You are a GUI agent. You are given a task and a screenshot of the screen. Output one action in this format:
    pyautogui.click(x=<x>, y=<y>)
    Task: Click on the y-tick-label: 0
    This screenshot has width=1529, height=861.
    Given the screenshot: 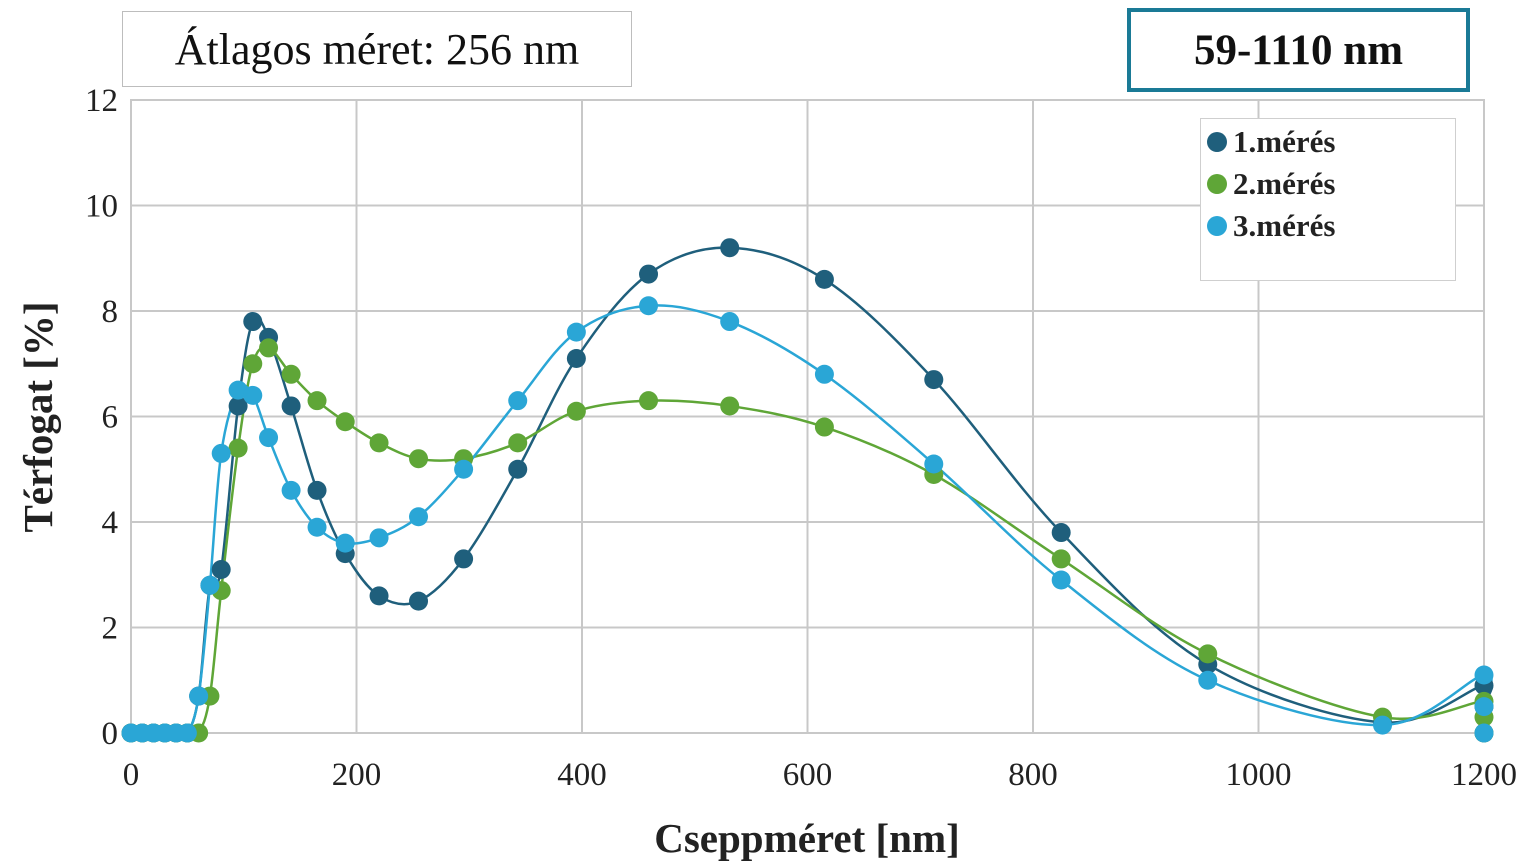 What is the action you would take?
    pyautogui.click(x=110, y=734)
    